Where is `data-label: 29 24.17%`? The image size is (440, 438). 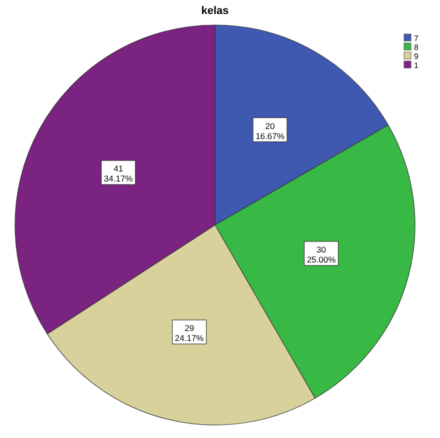 data-label: 29 24.17% is located at coordinates (189, 332).